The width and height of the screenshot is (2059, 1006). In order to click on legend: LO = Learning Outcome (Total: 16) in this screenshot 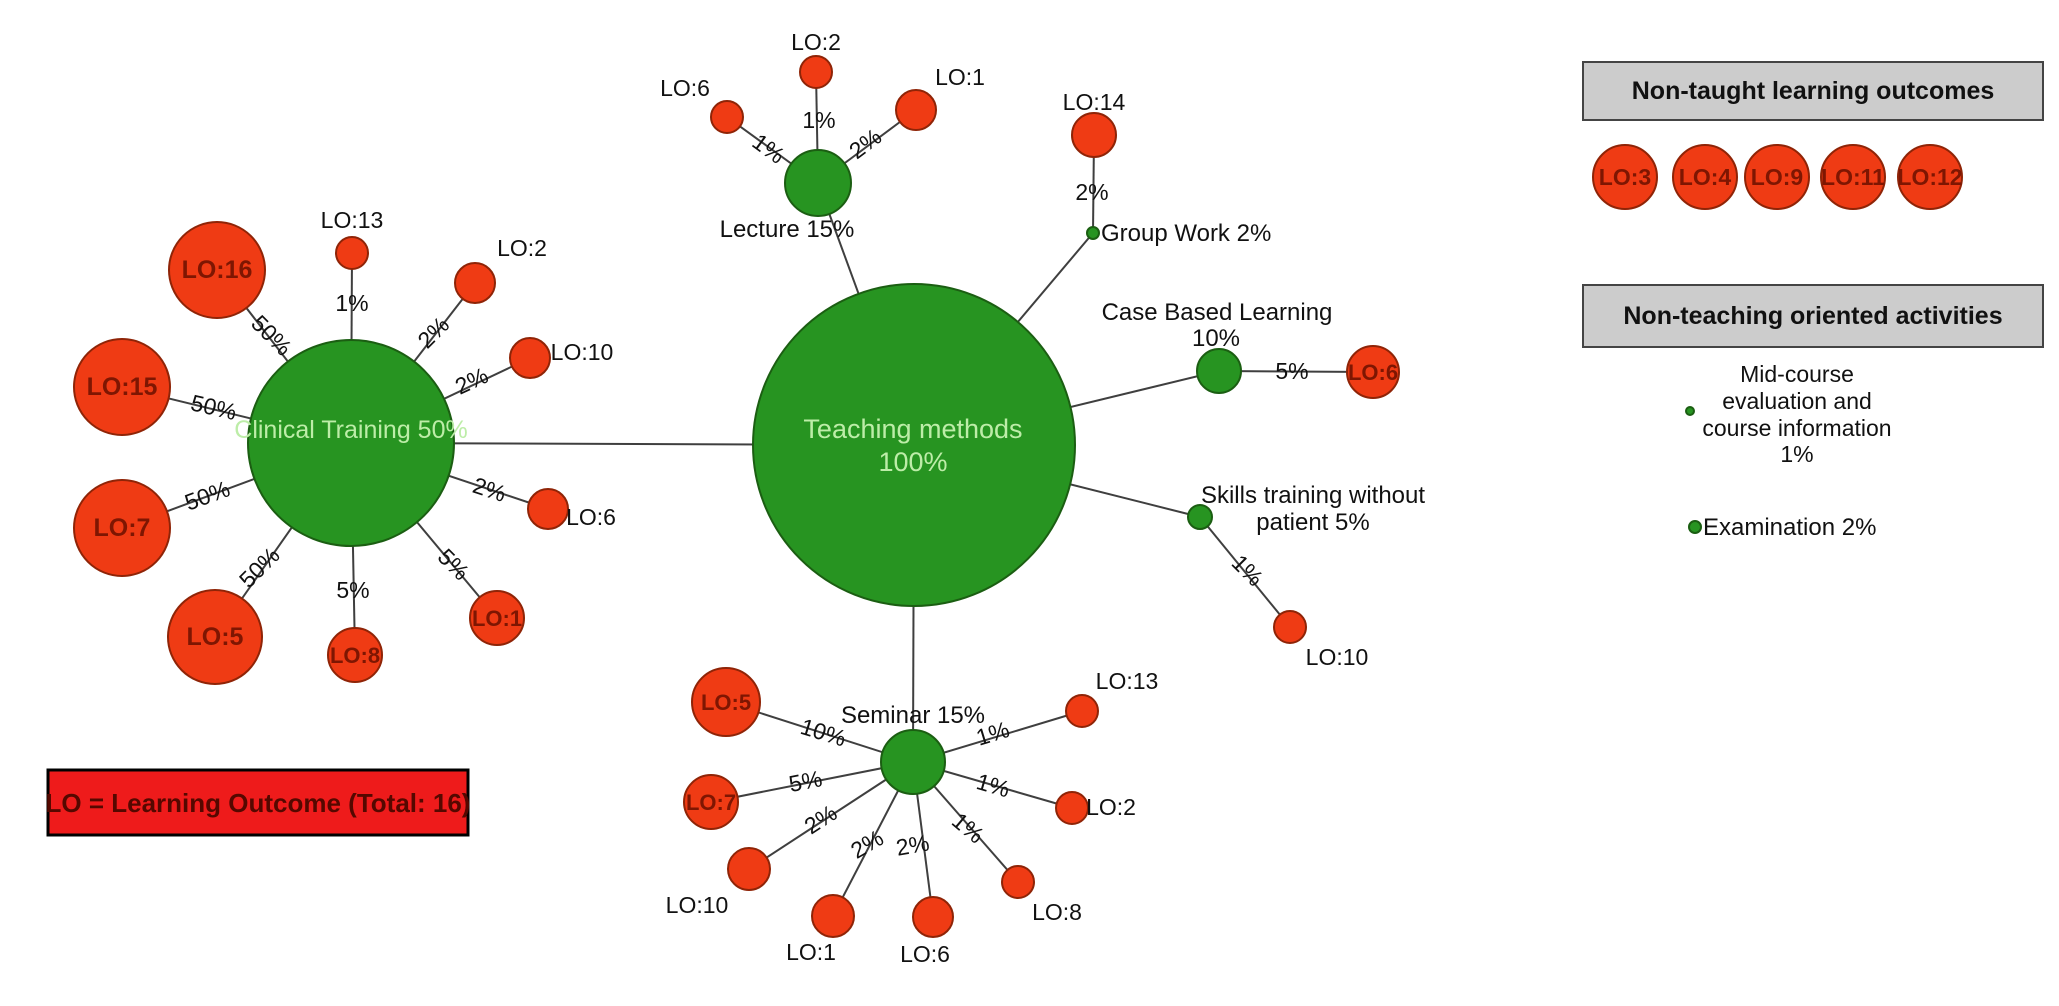, I will do `click(258, 802)`.